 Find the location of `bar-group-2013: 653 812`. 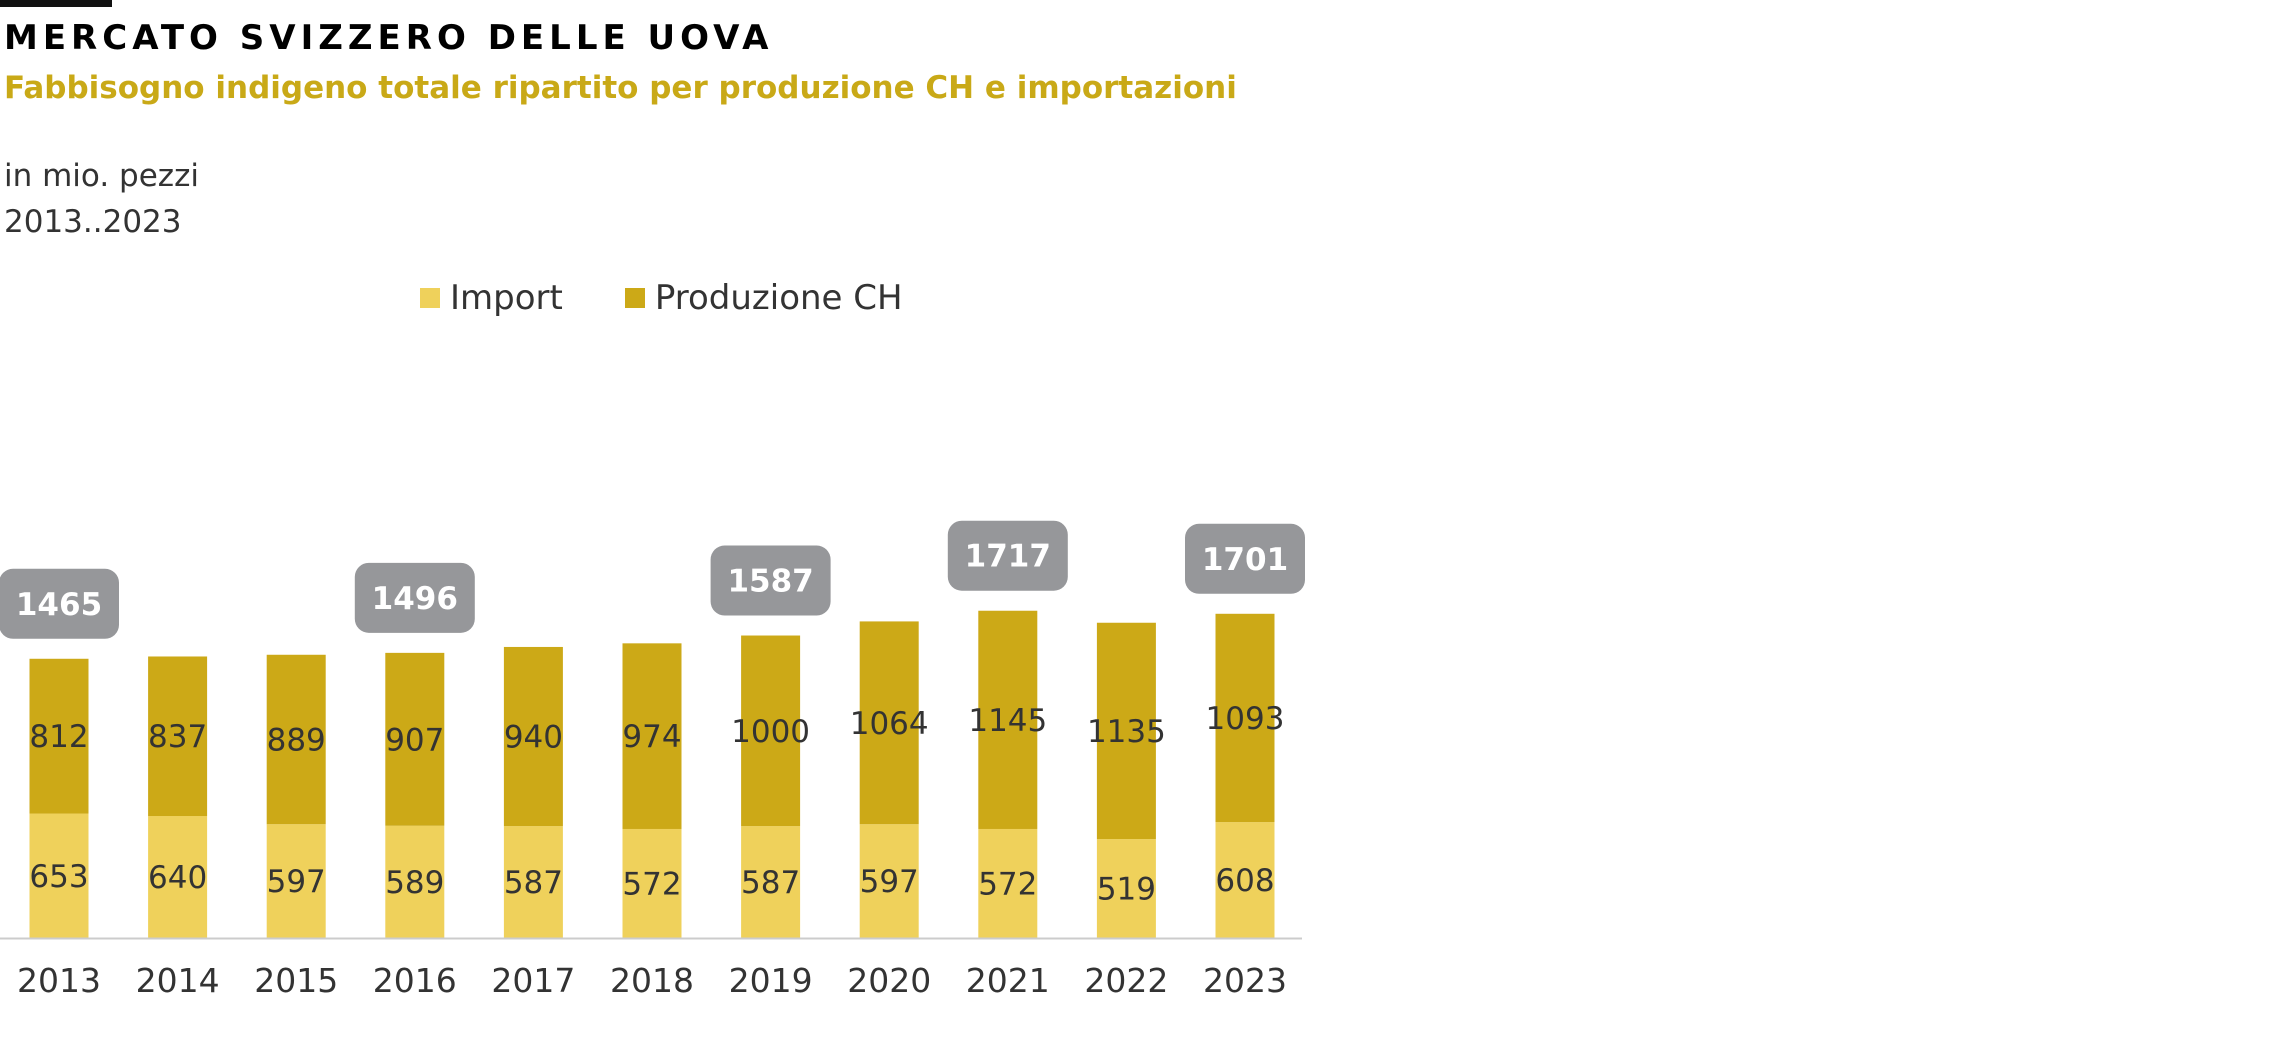

bar-group-2013: 653 812 is located at coordinates (59, 798).